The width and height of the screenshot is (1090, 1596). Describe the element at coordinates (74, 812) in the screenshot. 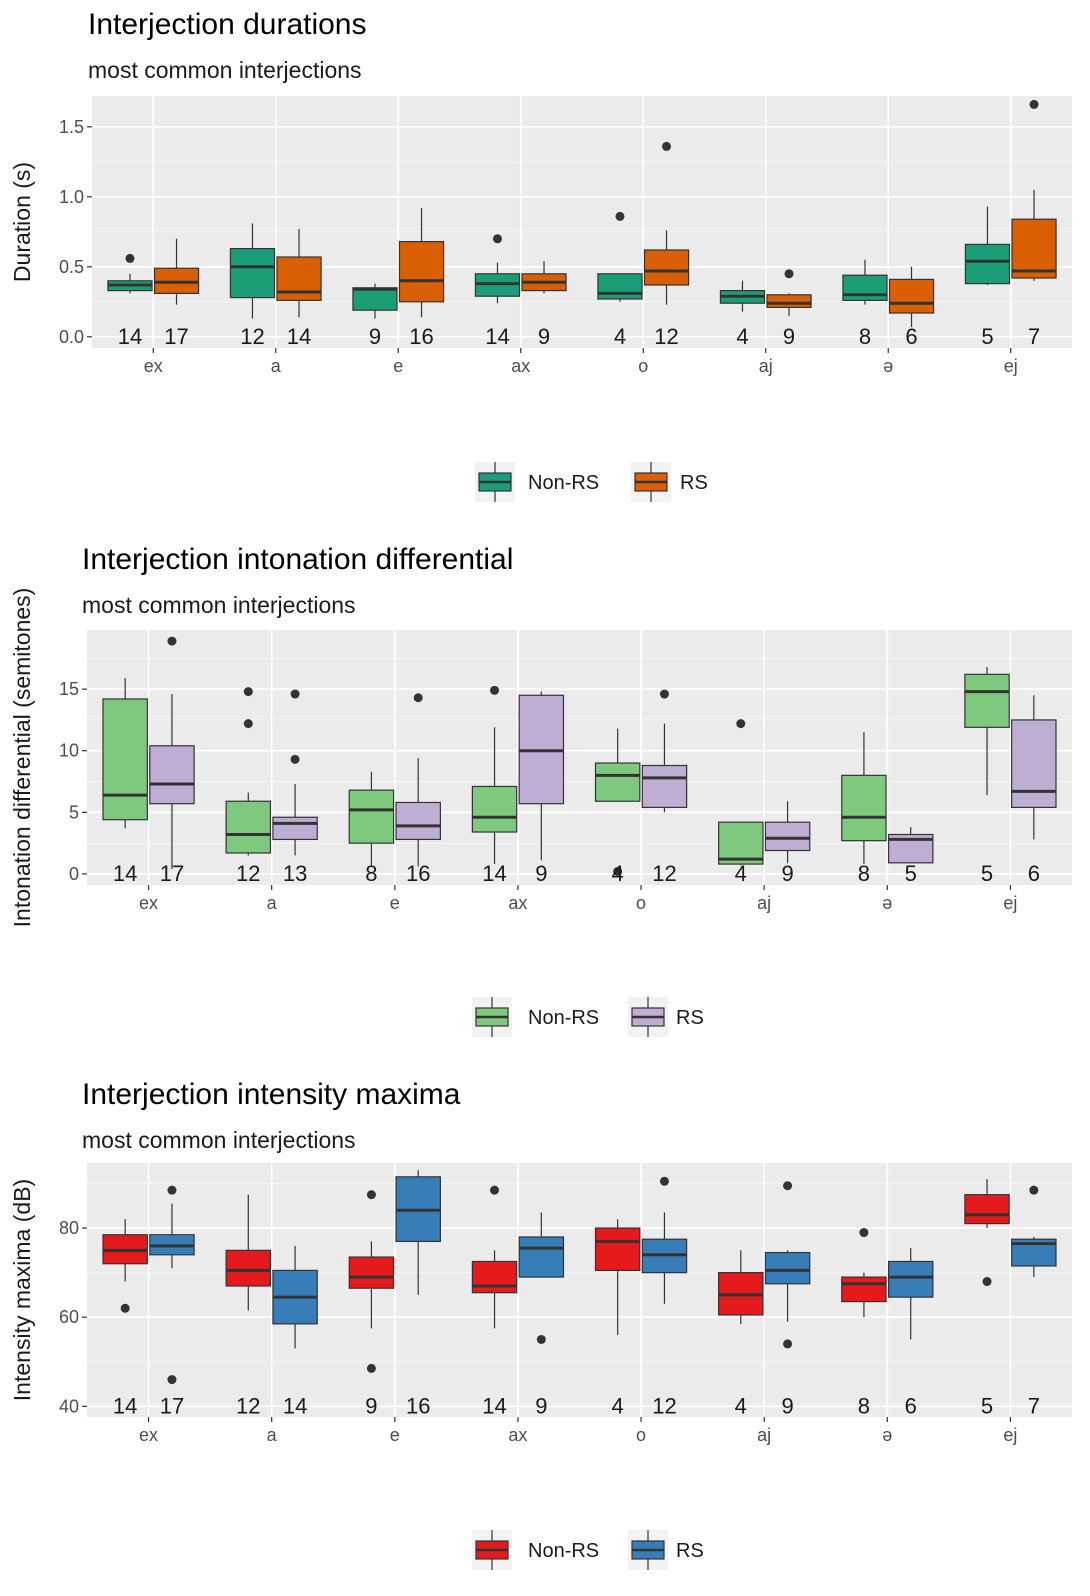

I see `y-tick-label: 5` at that location.